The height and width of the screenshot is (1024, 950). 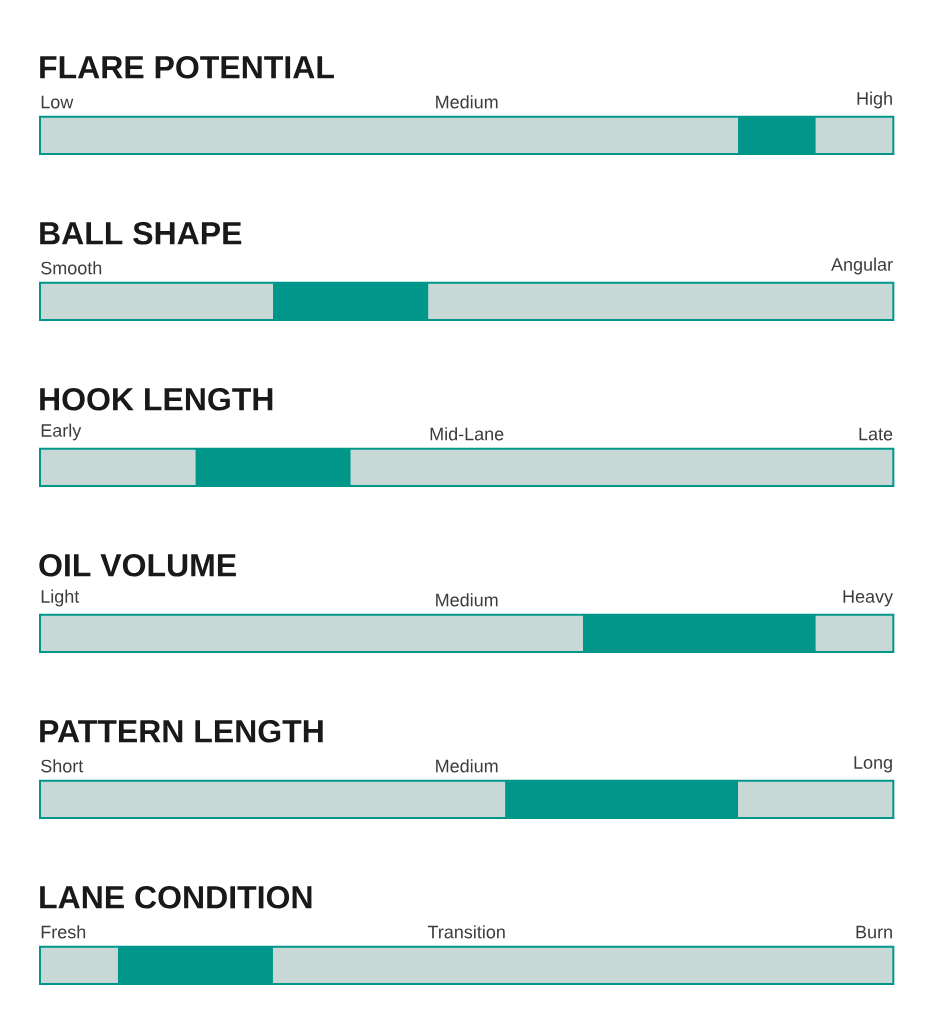 What do you see at coordinates (60, 598) in the screenshot?
I see `text: Light` at bounding box center [60, 598].